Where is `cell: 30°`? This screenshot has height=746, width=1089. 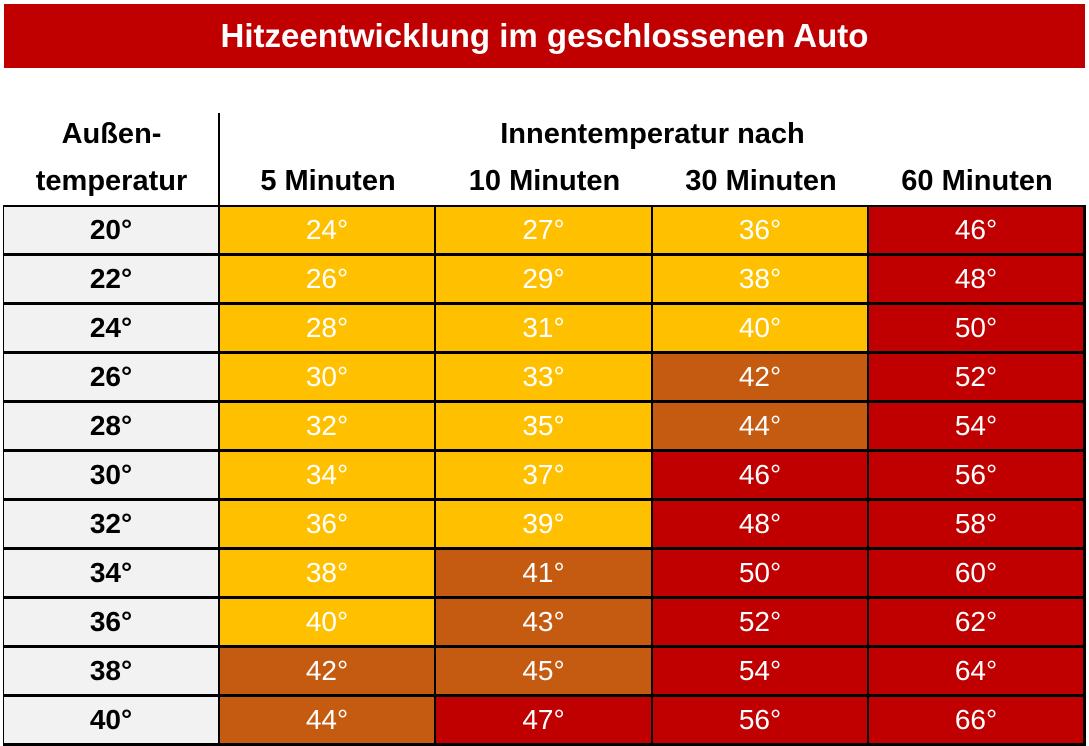 cell: 30° is located at coordinates (327, 377).